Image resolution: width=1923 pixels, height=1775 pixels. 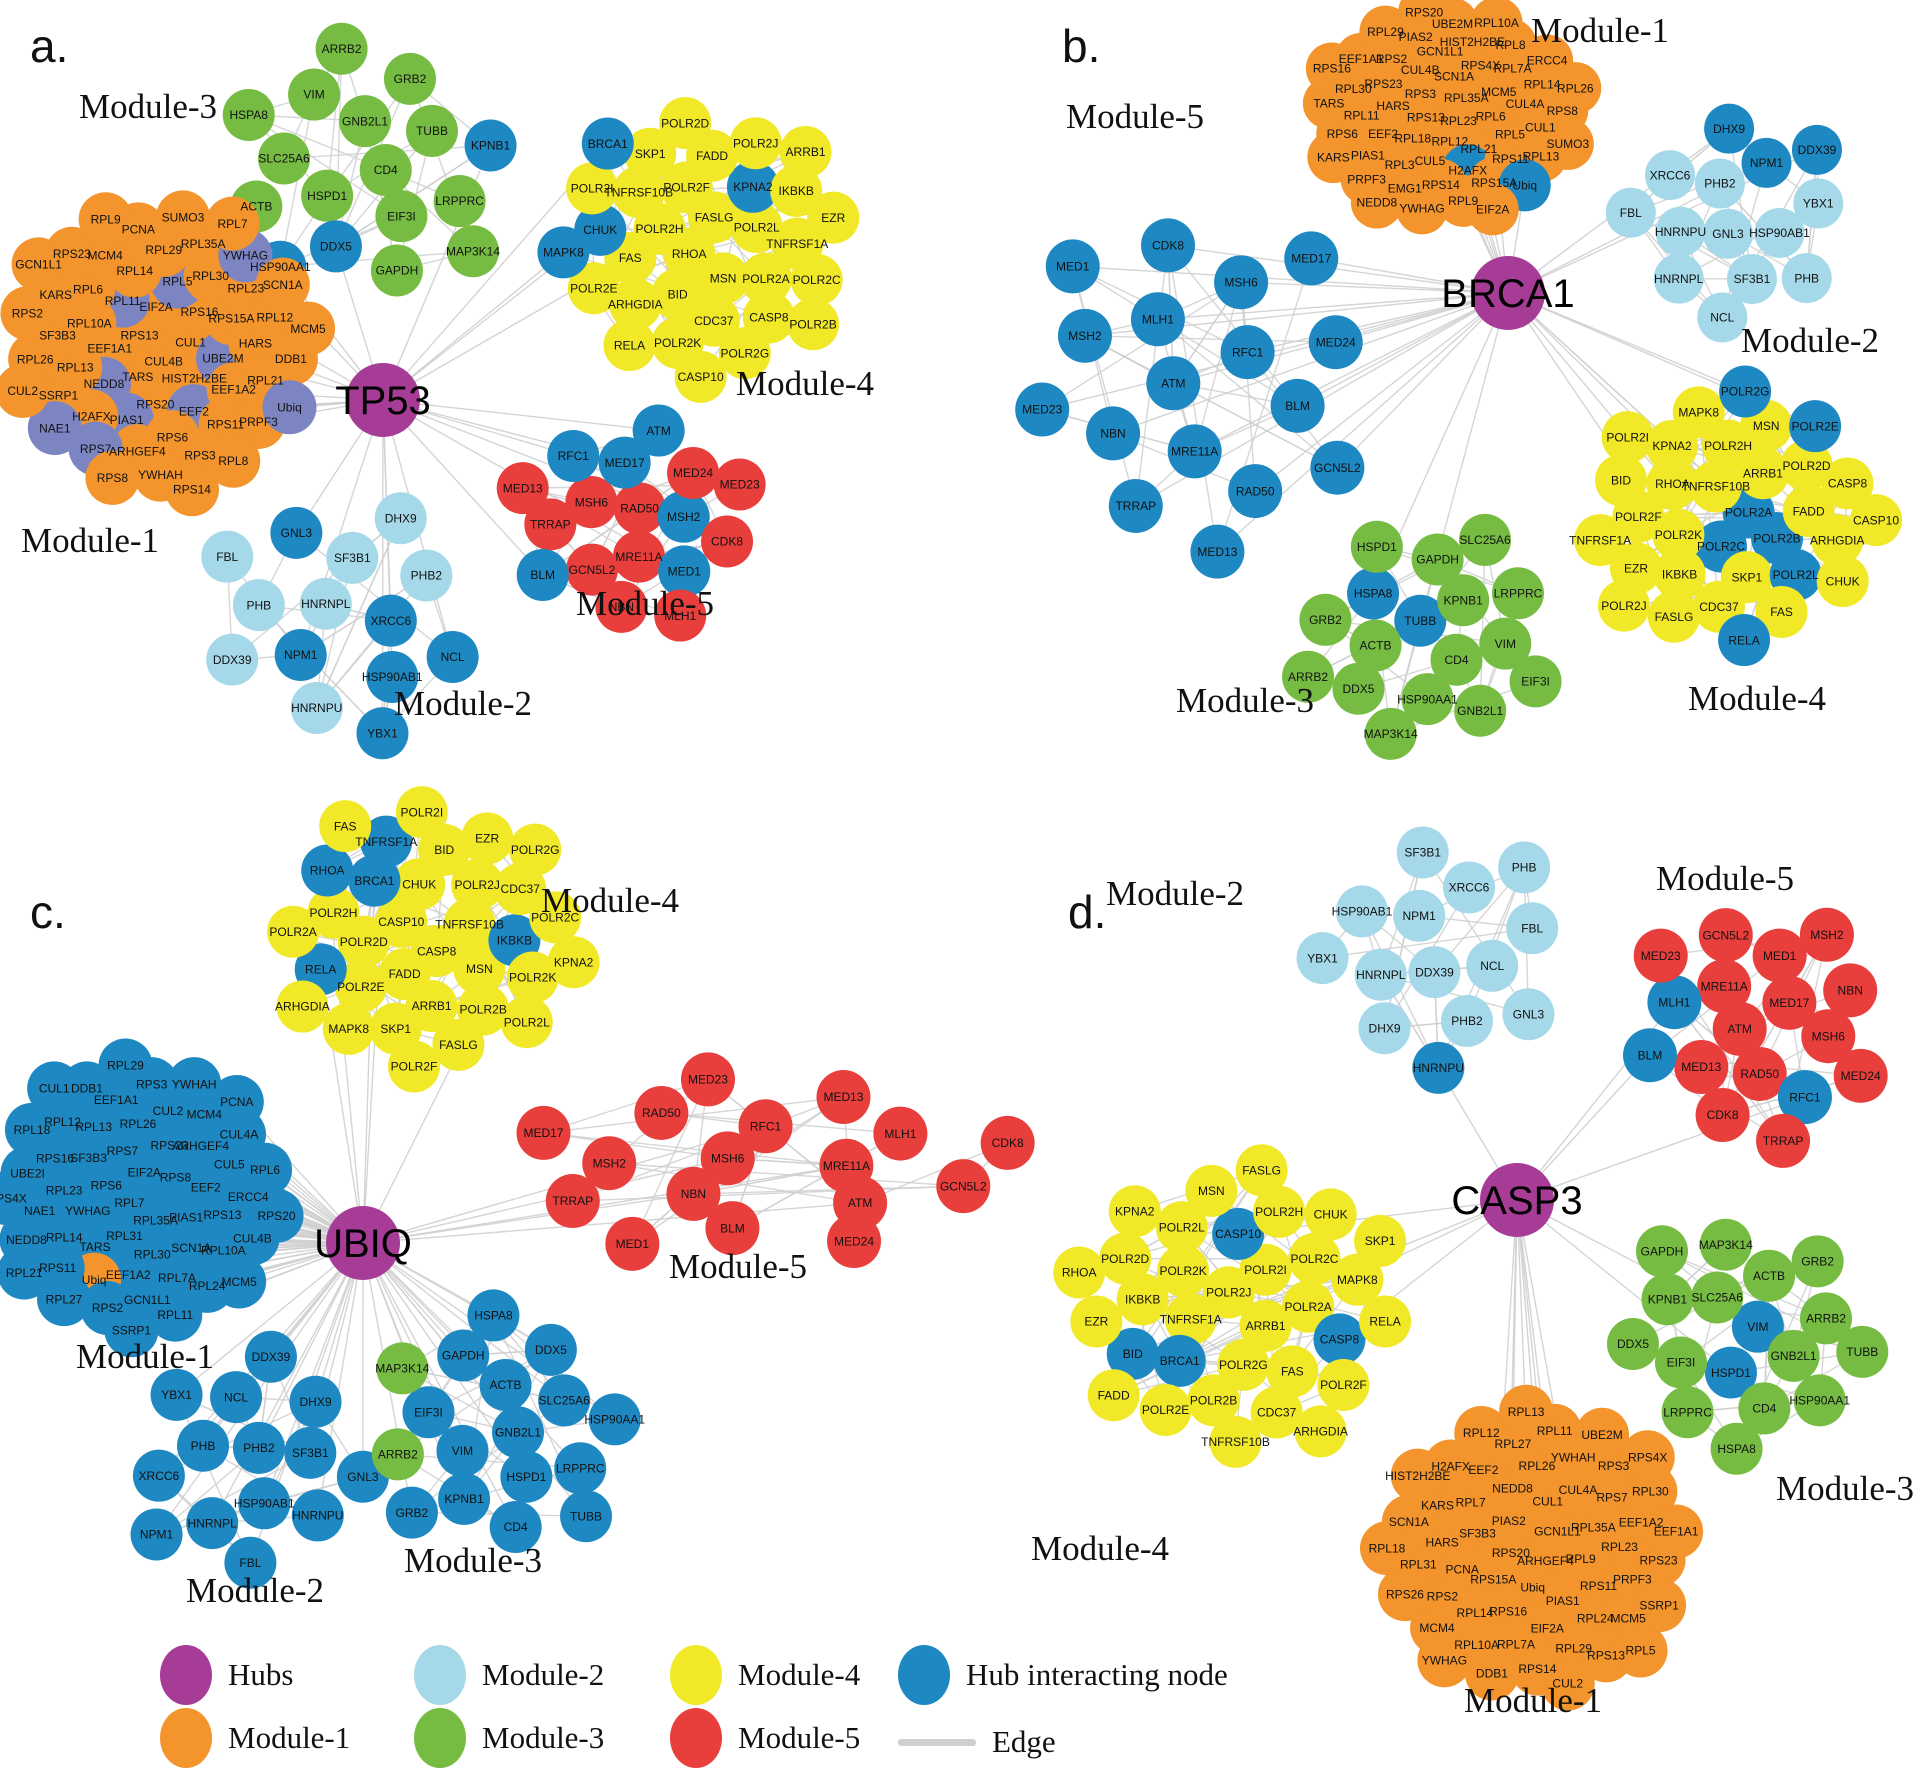 What do you see at coordinates (493, 1315) in the screenshot?
I see `node-hspa8` at bounding box center [493, 1315].